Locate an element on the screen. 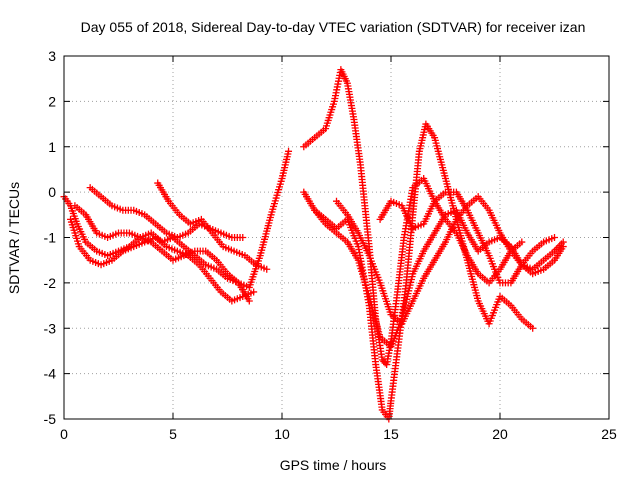 This screenshot has height=480, width=640. x-axis-label: GPS time / hours is located at coordinates (333, 465).